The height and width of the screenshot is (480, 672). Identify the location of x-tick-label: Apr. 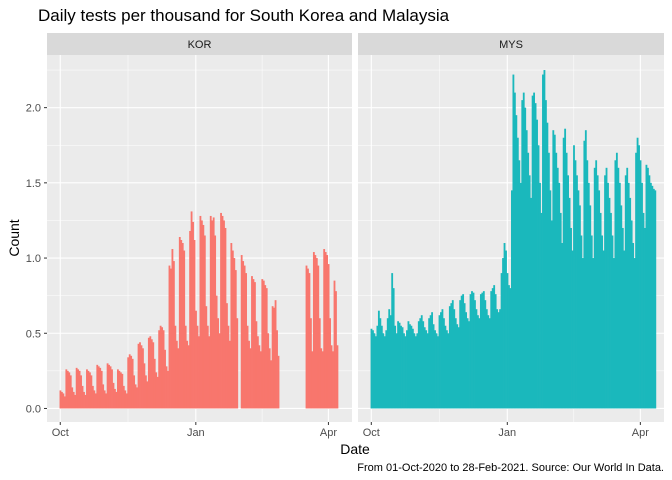
(640, 433).